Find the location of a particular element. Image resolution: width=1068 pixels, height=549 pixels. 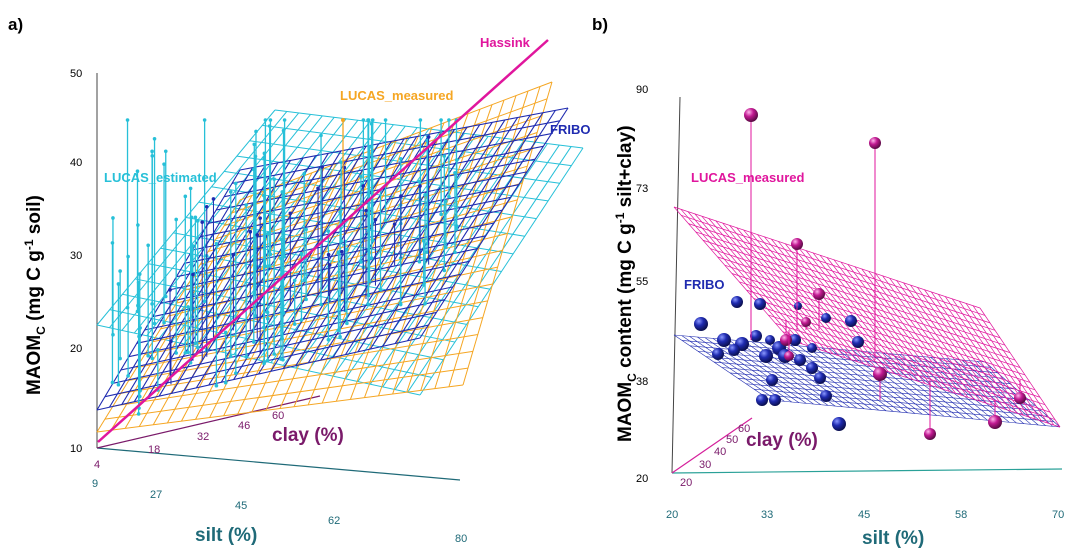

panel-a-y-tick: 10 is located at coordinates (76, 449).